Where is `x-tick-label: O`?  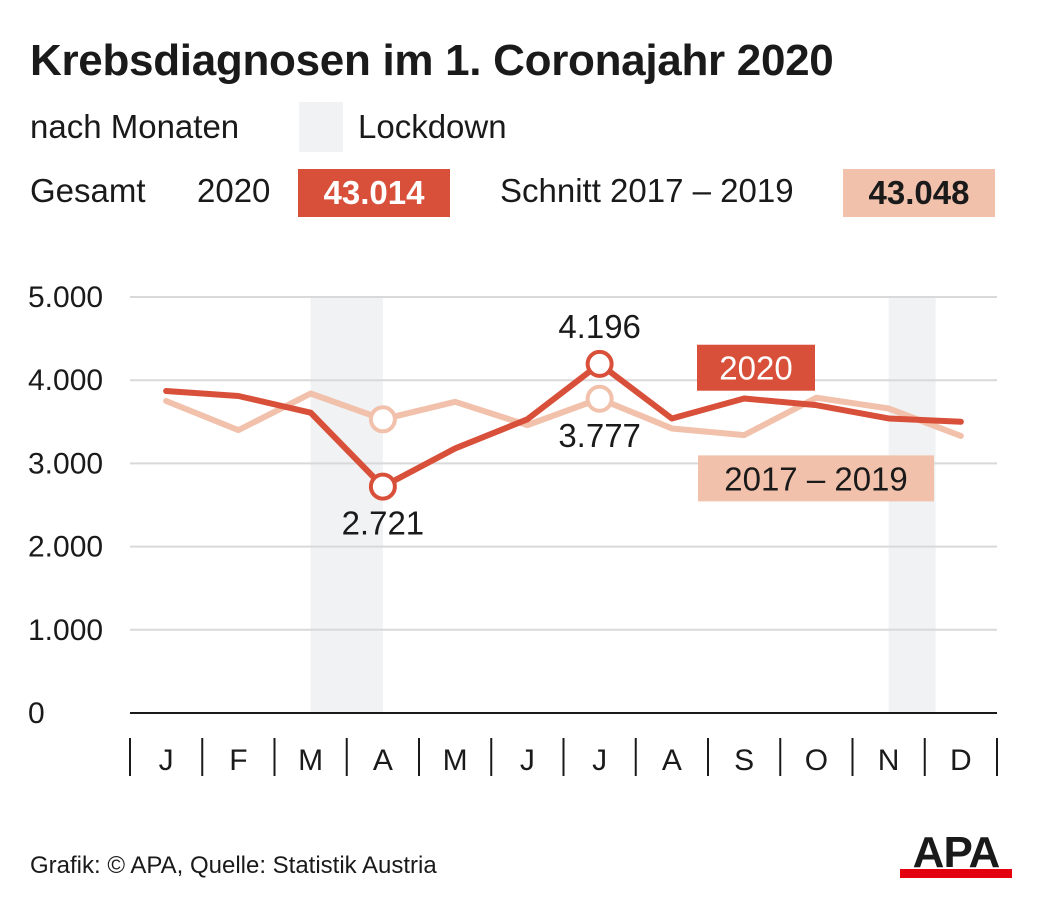 x-tick-label: O is located at coordinates (816, 760).